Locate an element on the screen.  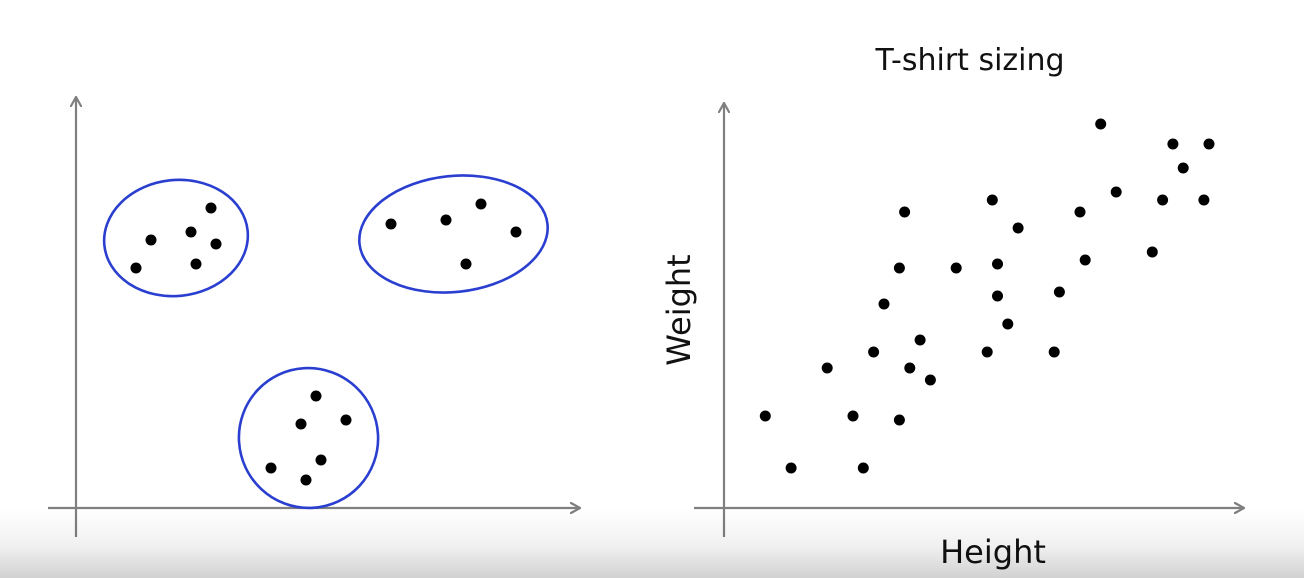
chart-title: T-shirt sizing is located at coordinates (969, 60).